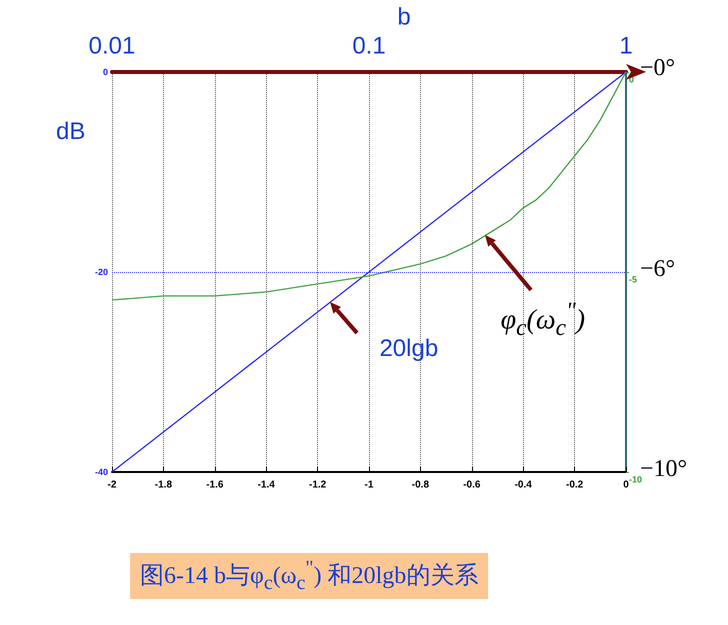 The height and width of the screenshot is (625, 728). I want to click on text: −0°, so click(658, 68).